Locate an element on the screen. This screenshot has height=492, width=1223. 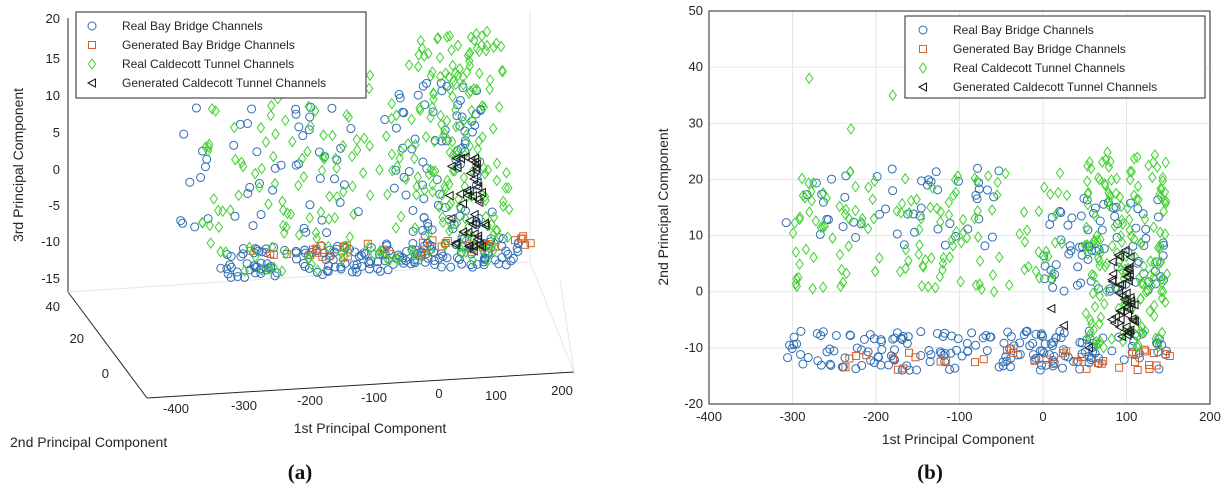
chart-a-box-edge is located at coordinates (552, 317).